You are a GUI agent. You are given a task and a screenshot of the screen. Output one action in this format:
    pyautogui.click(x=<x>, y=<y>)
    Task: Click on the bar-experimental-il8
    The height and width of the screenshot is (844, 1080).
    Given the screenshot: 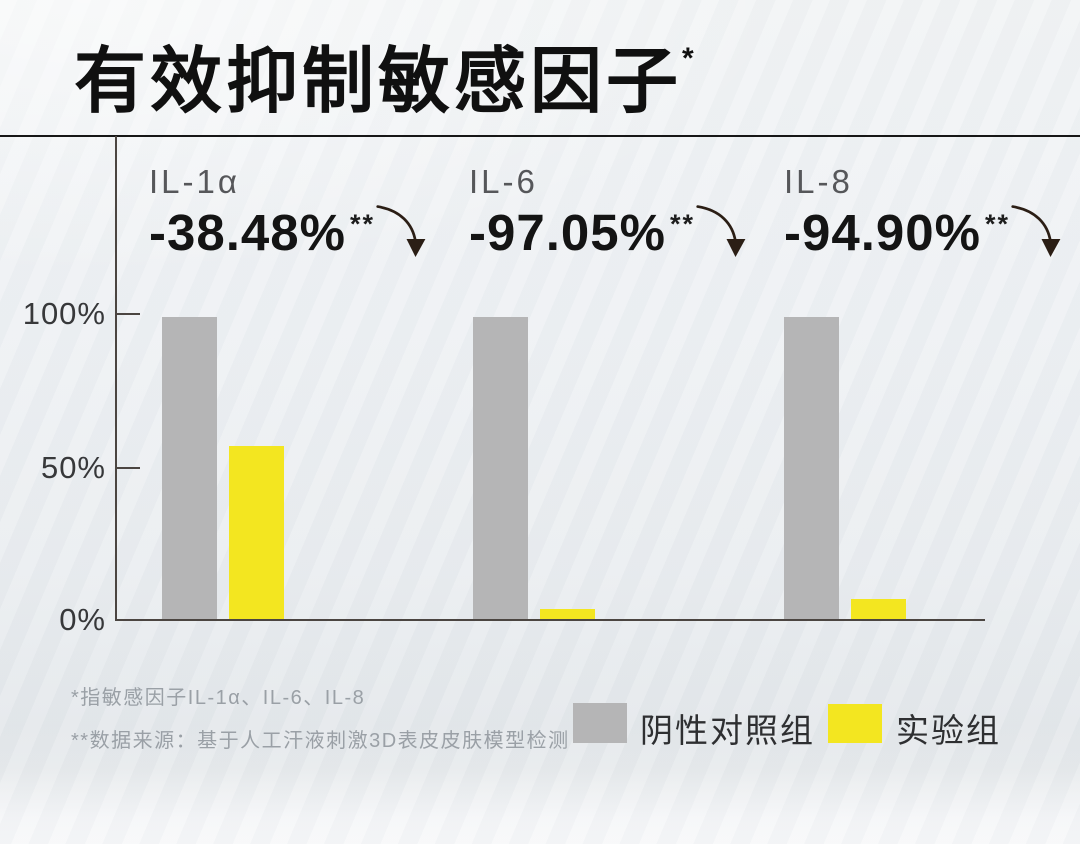 What is the action you would take?
    pyautogui.click(x=878, y=609)
    